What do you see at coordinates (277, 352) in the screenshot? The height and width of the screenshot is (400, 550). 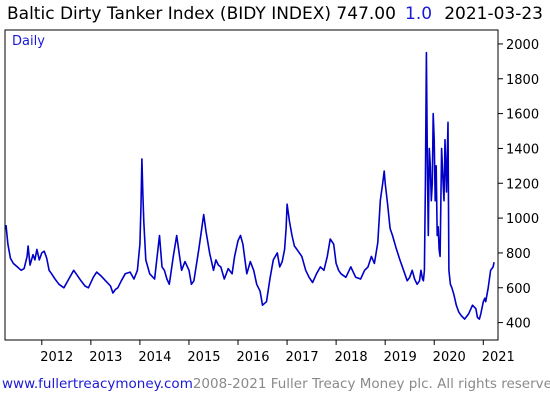 I see `x-axis: 2012 2013 2014 2015 2016 2017 2018 2019 2020 2021` at bounding box center [277, 352].